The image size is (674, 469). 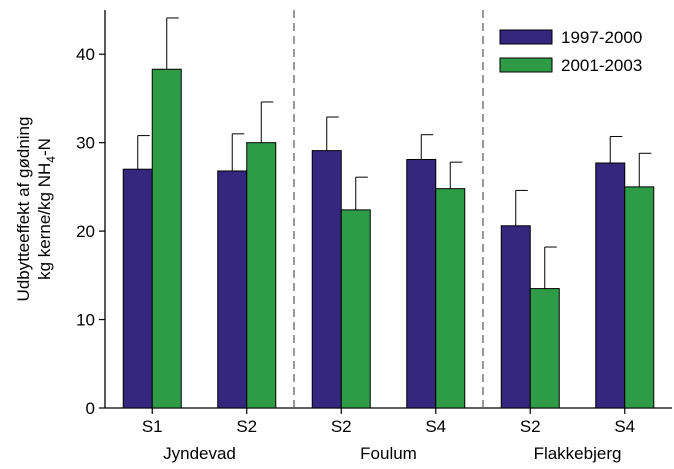 What do you see at coordinates (152, 426) in the screenshot?
I see `x-tick-label: S1` at bounding box center [152, 426].